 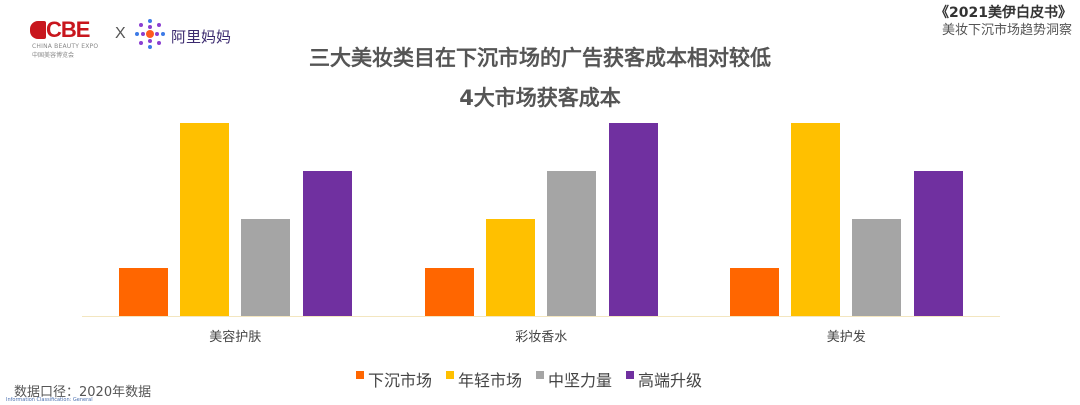 I want to click on legend-label: 中坚力量, so click(x=580, y=380).